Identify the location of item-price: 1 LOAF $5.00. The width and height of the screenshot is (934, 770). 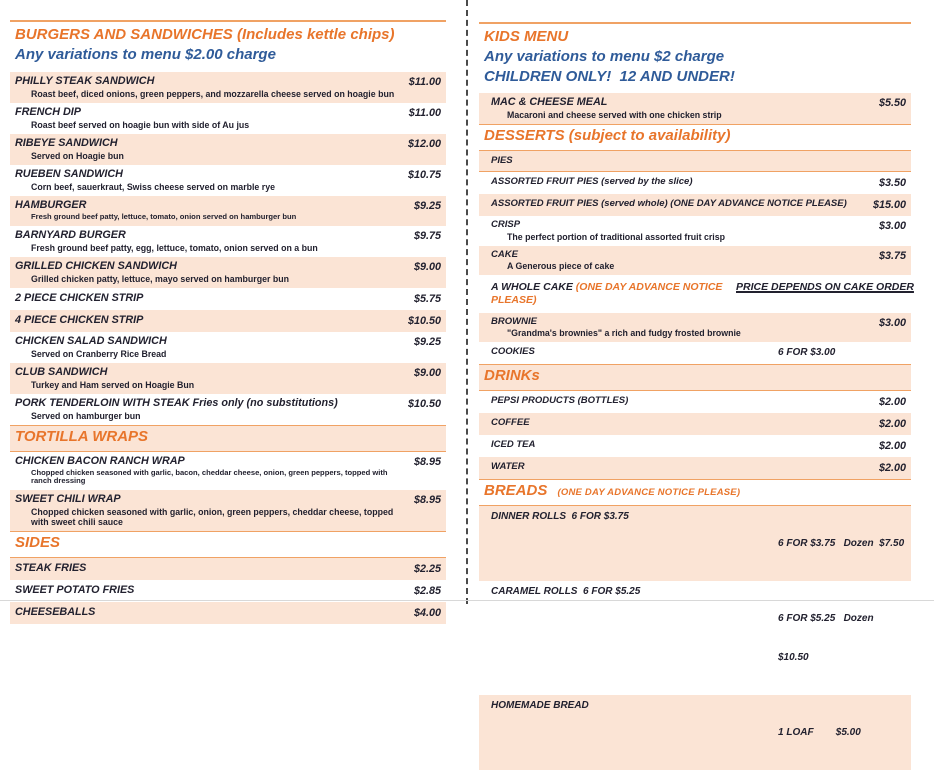
(819, 732).